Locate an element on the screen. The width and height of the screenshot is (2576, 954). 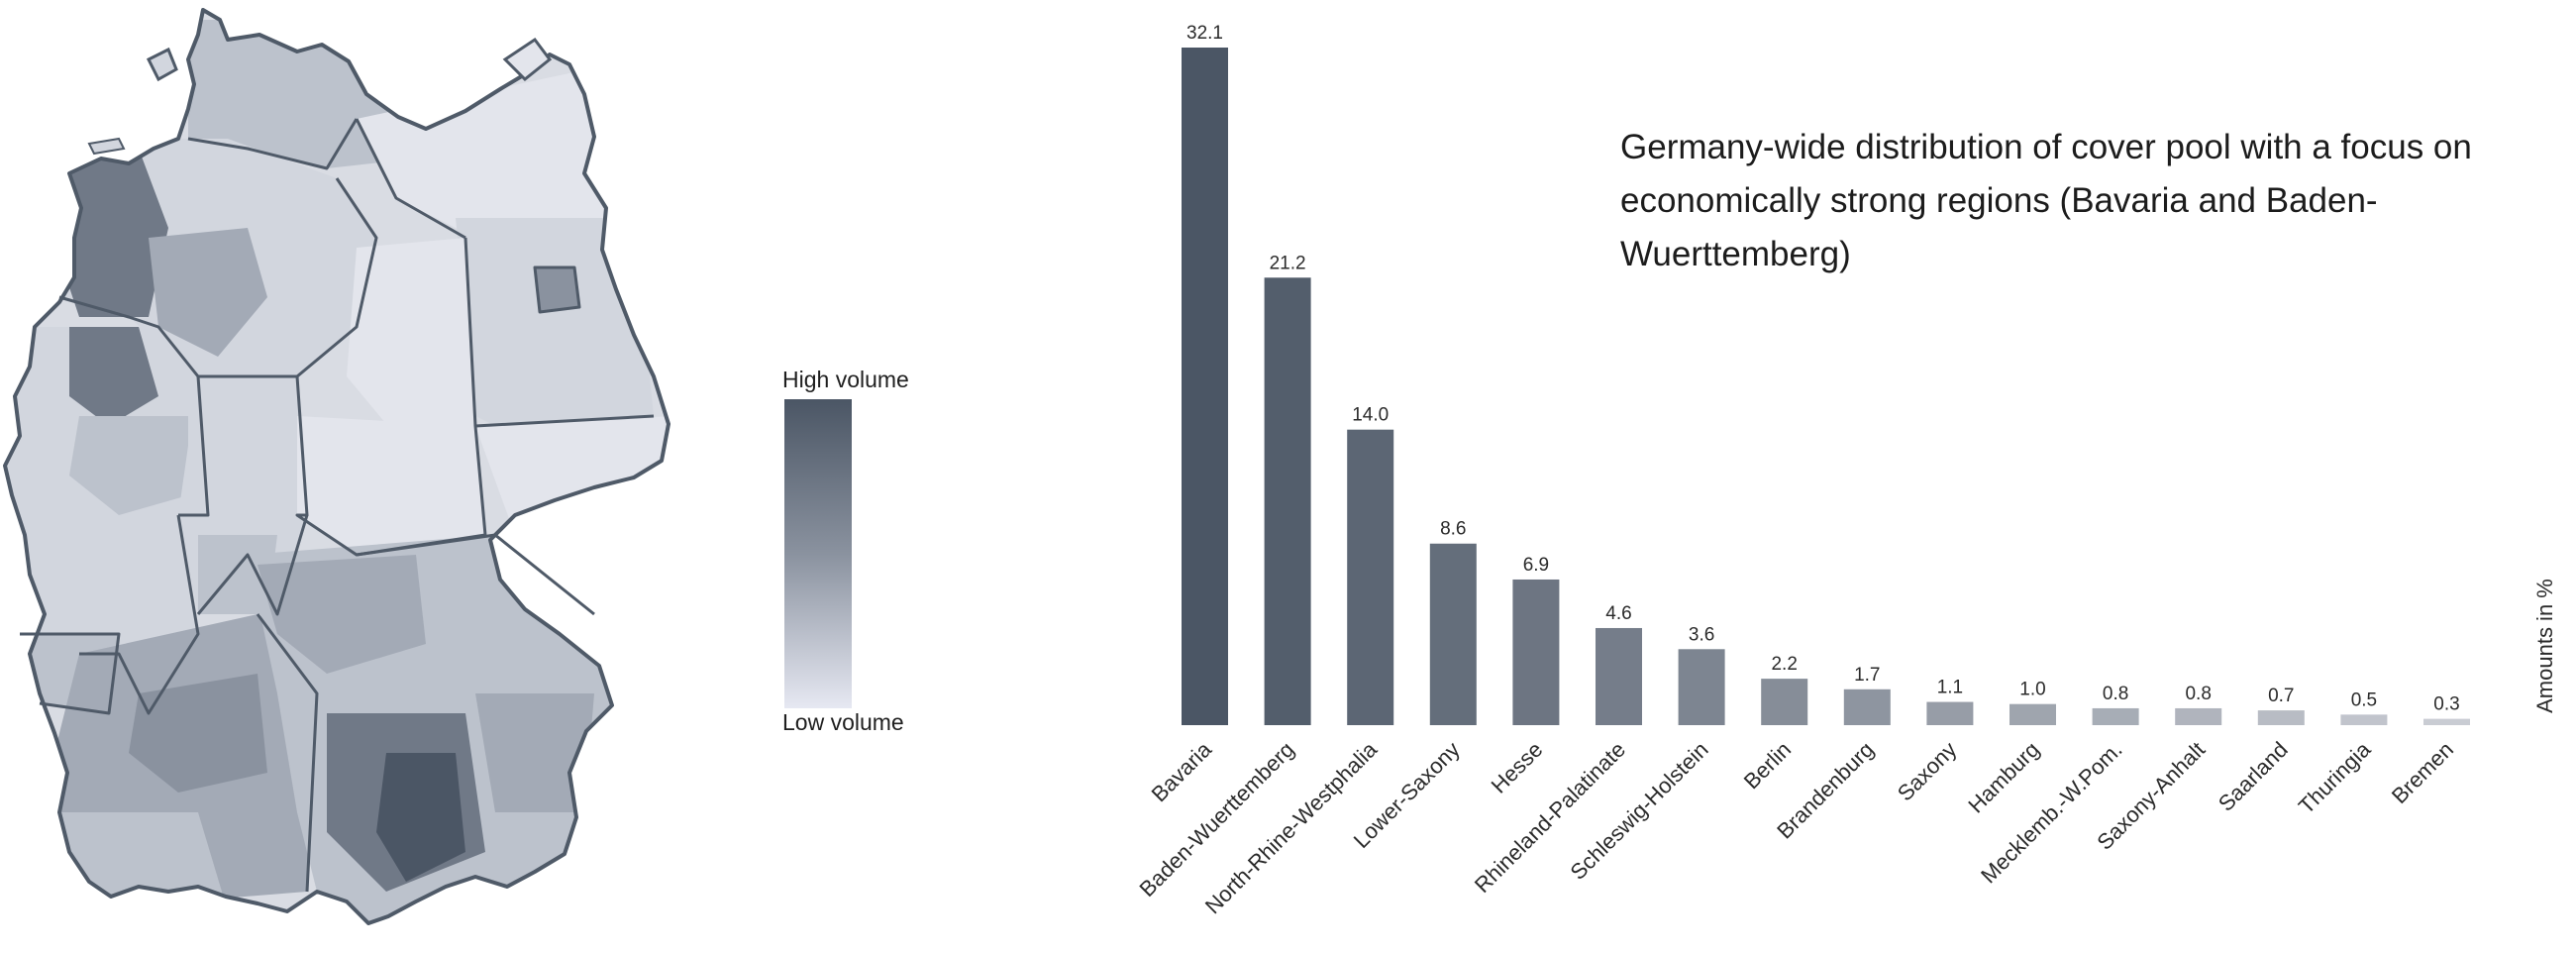
bar-baden-wuerttemberg is located at coordinates (1287, 501).